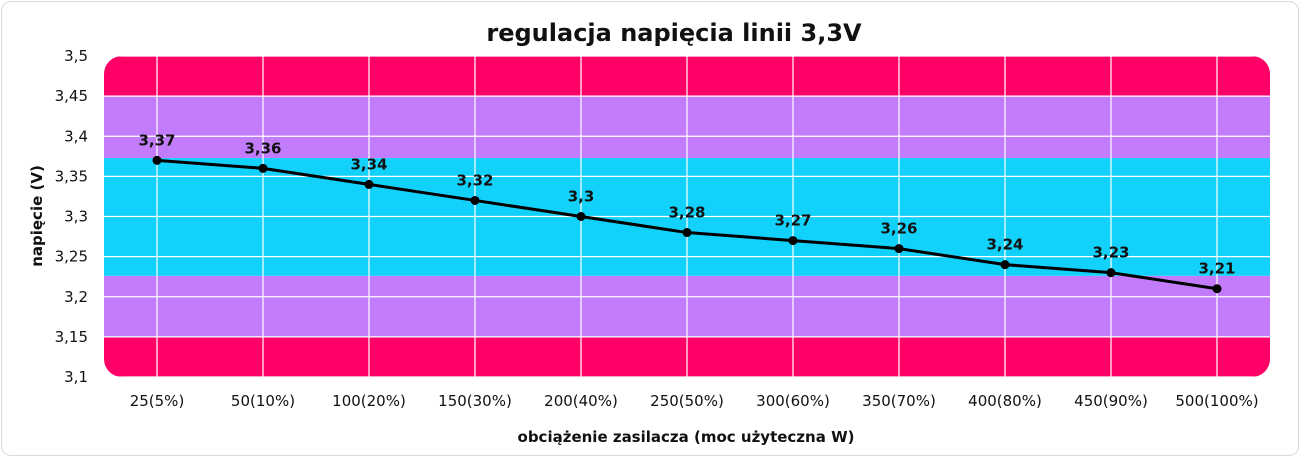  Describe the element at coordinates (686, 213) in the screenshot. I see `data-label: 3,28` at that location.